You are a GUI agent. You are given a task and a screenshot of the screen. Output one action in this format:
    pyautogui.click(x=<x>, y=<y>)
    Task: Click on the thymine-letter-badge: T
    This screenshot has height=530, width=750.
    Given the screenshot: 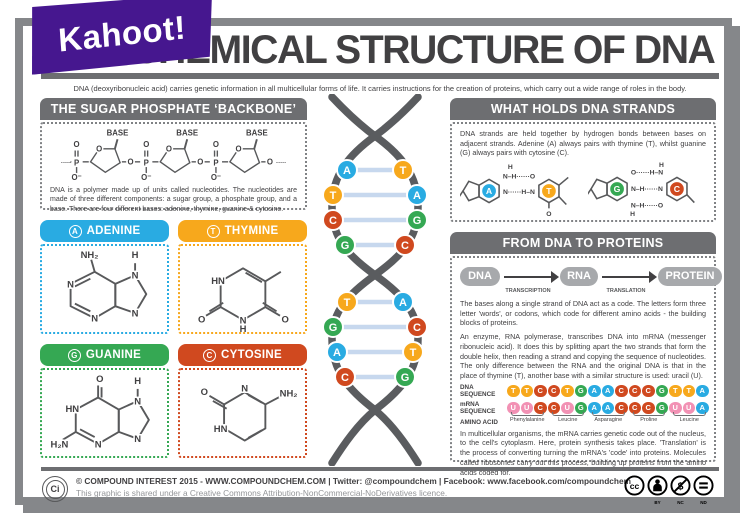 What is the action you would take?
    pyautogui.click(x=213, y=231)
    